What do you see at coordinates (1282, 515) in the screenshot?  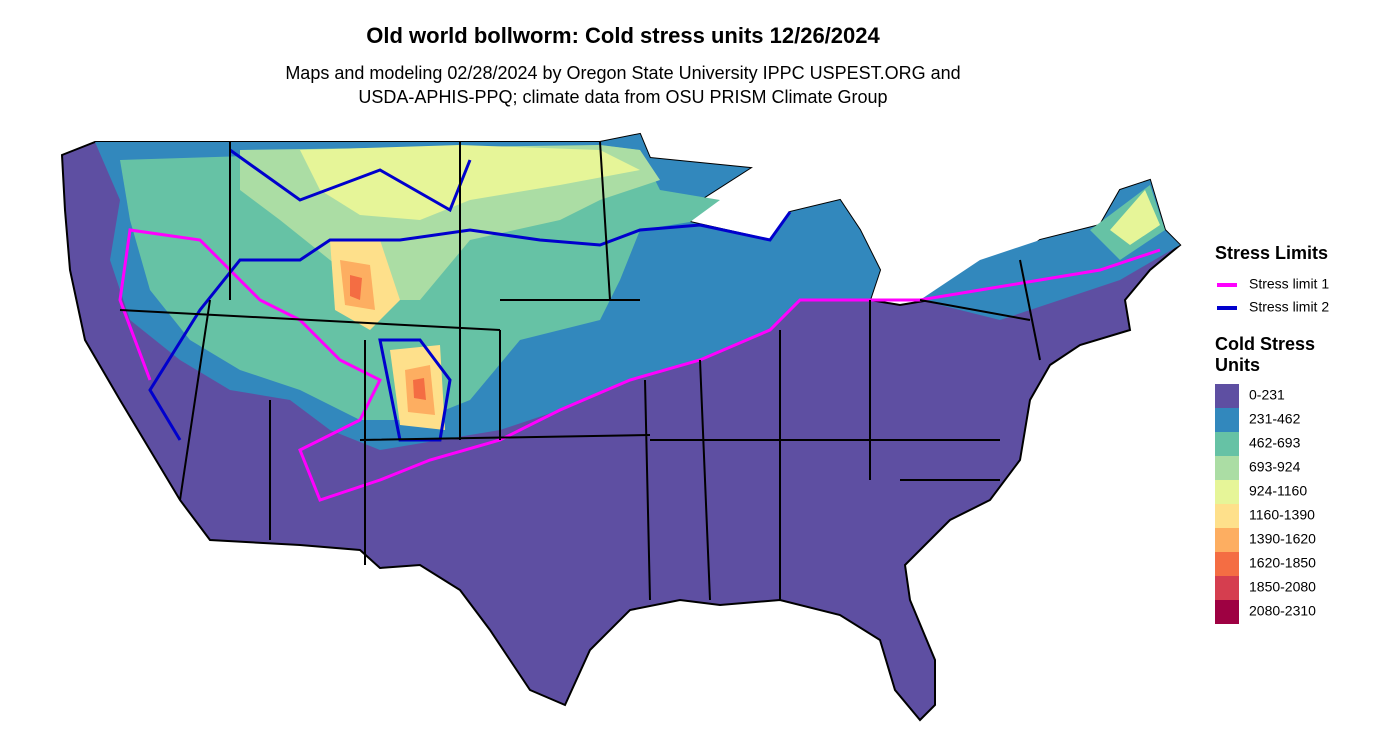 I see `legend-label: 1160-1390` at bounding box center [1282, 515].